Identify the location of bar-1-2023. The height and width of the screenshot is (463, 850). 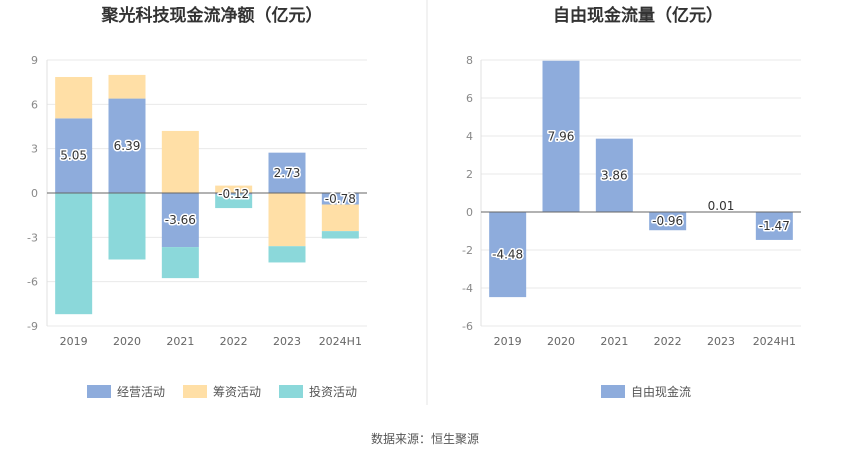
(287, 172).